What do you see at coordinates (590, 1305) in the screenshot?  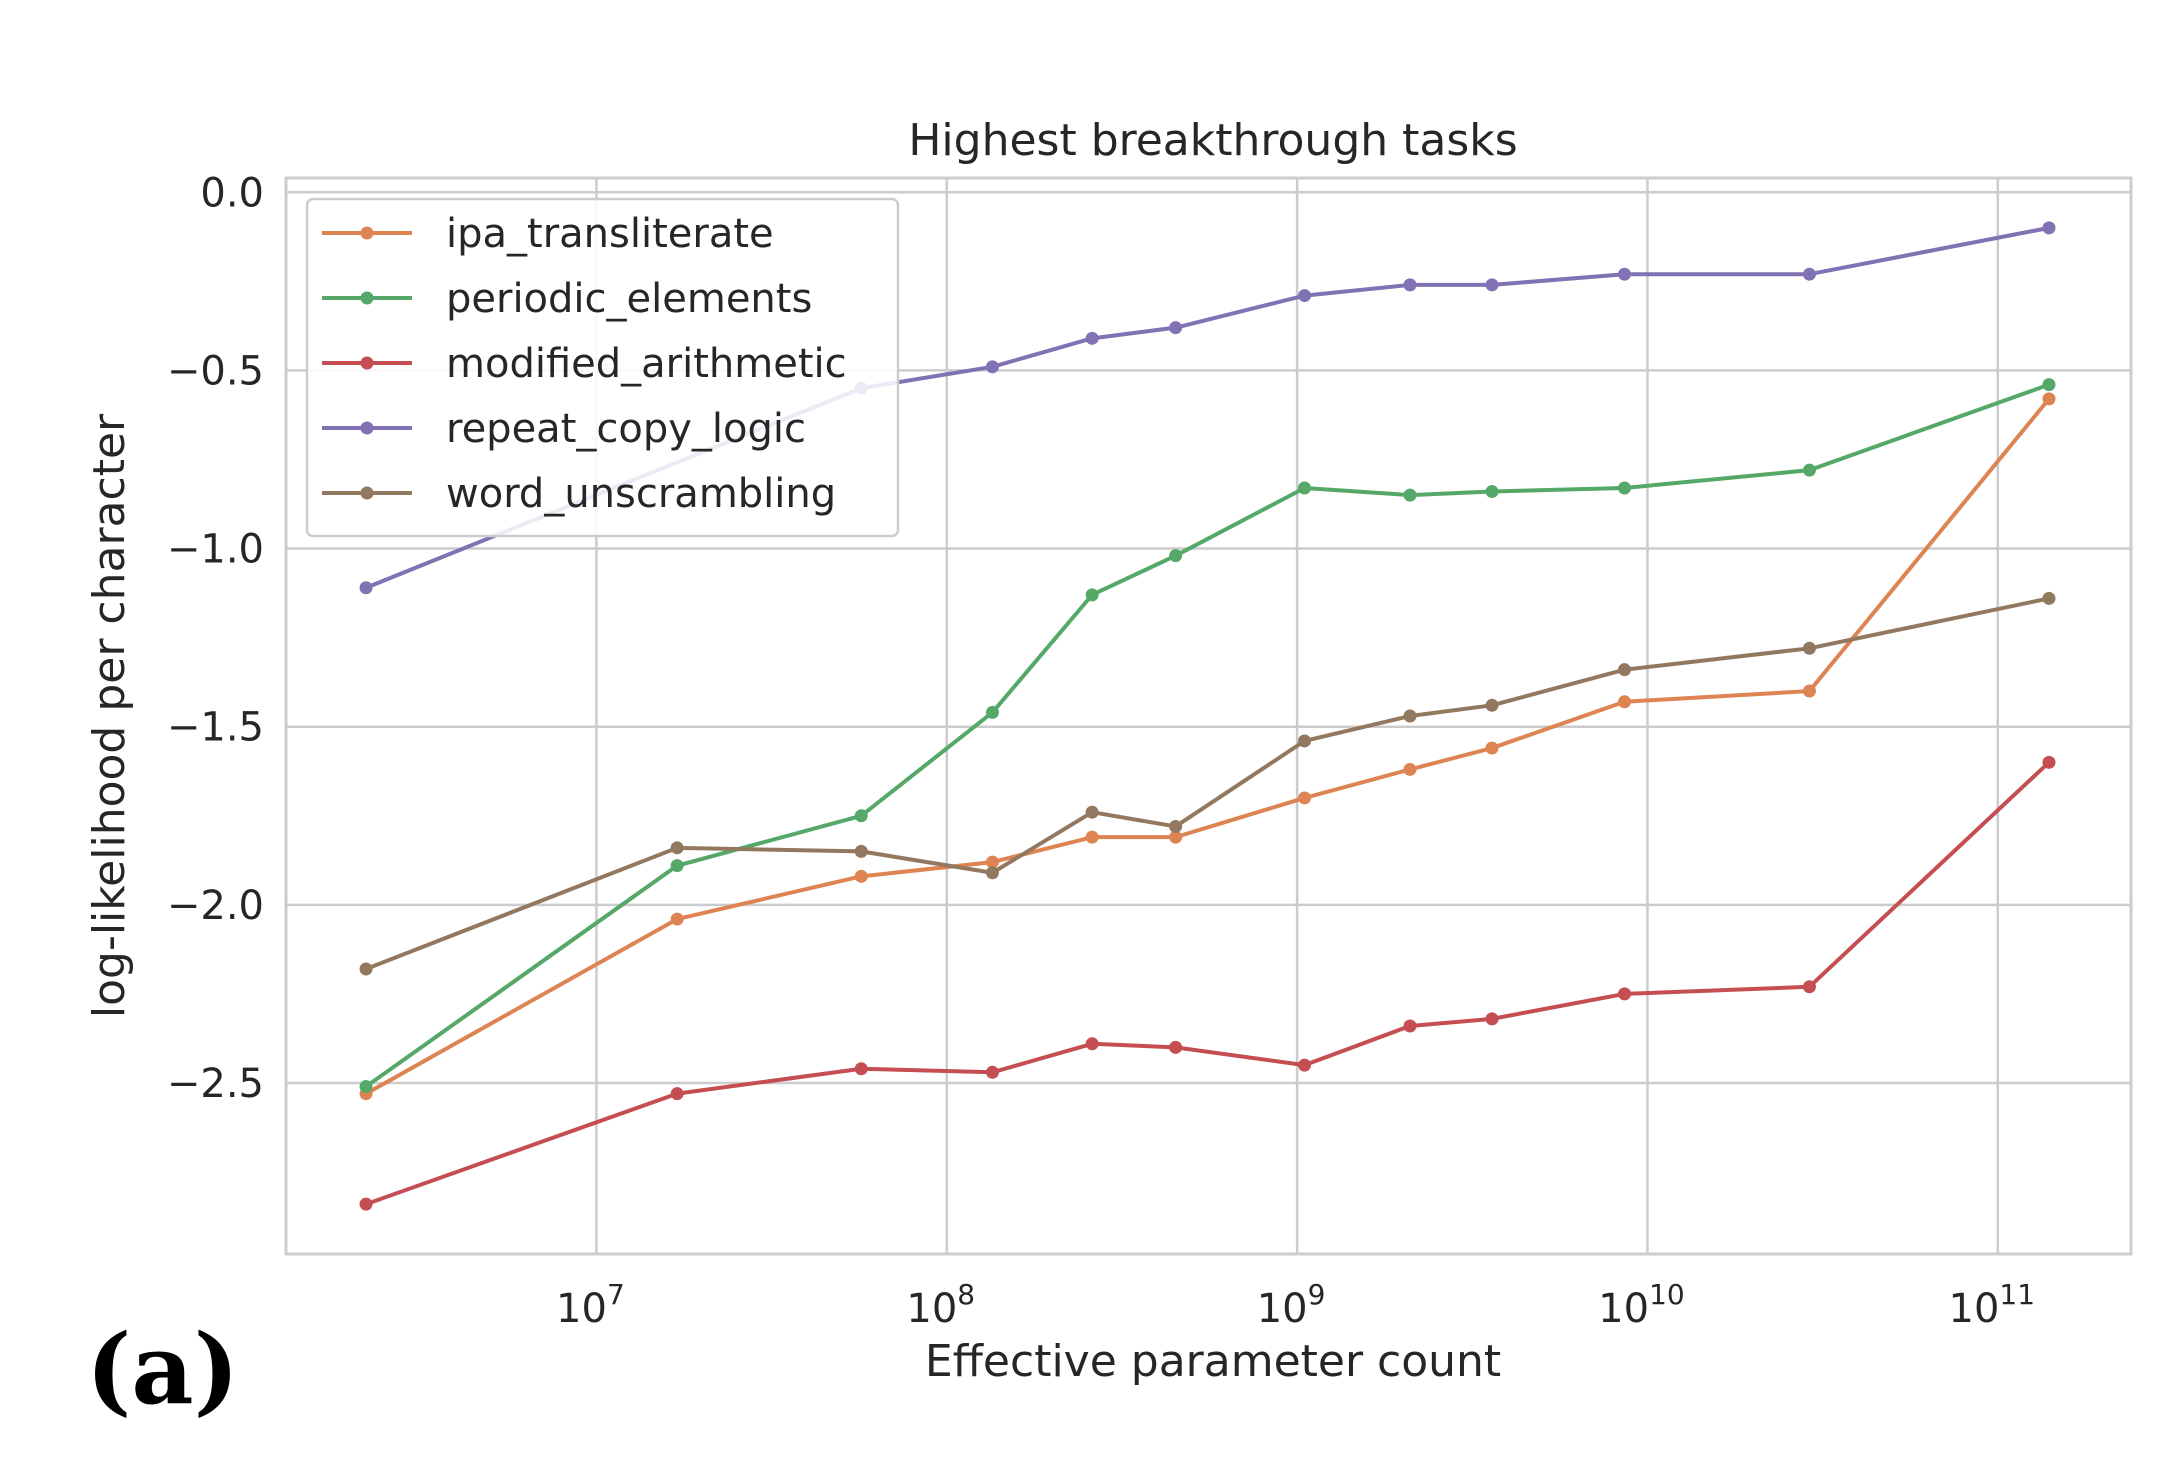 I see `x-tick-label: 10⁷` at bounding box center [590, 1305].